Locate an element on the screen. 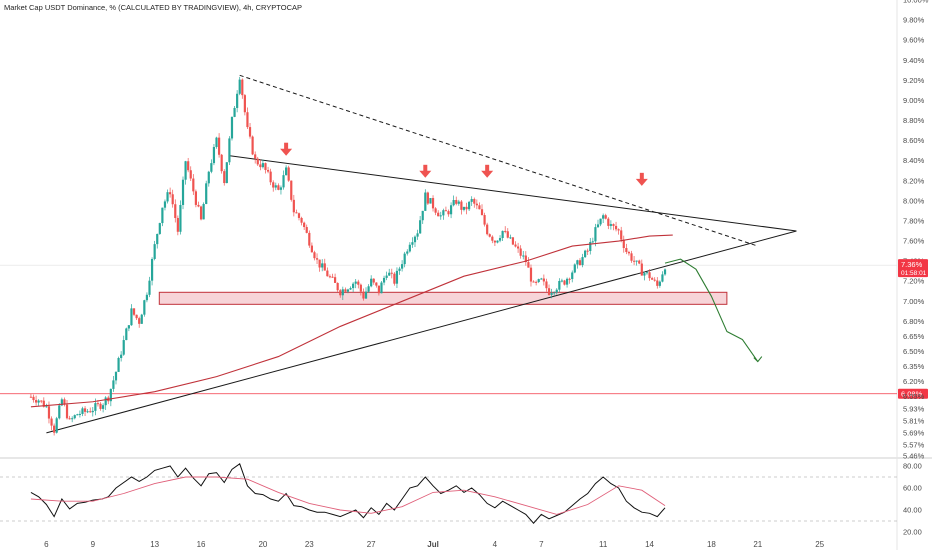  y-tick-label: 6.65% is located at coordinates (914, 336).